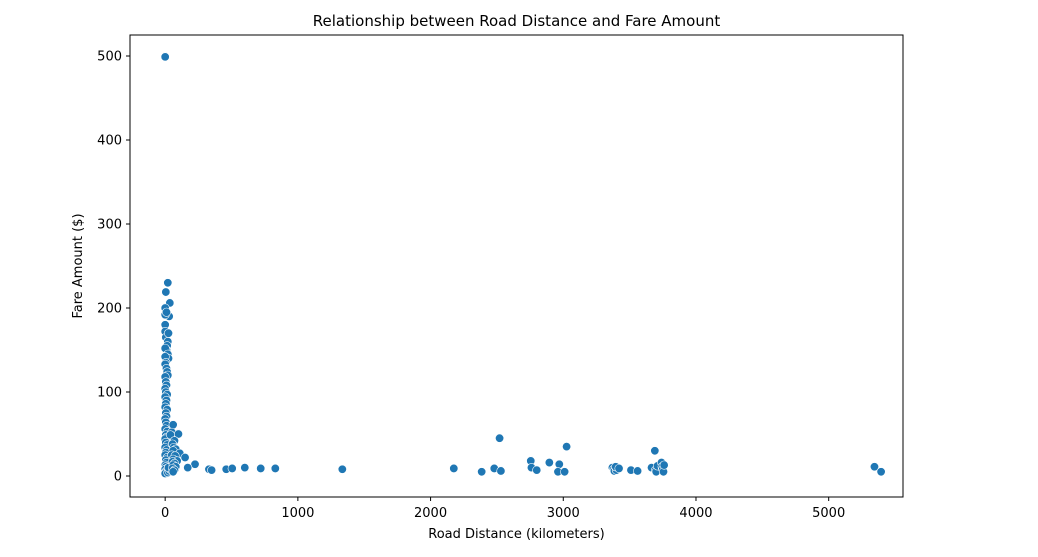 This screenshot has width=1038, height=557. I want to click on y-tick-label-3: 300, so click(109, 225).